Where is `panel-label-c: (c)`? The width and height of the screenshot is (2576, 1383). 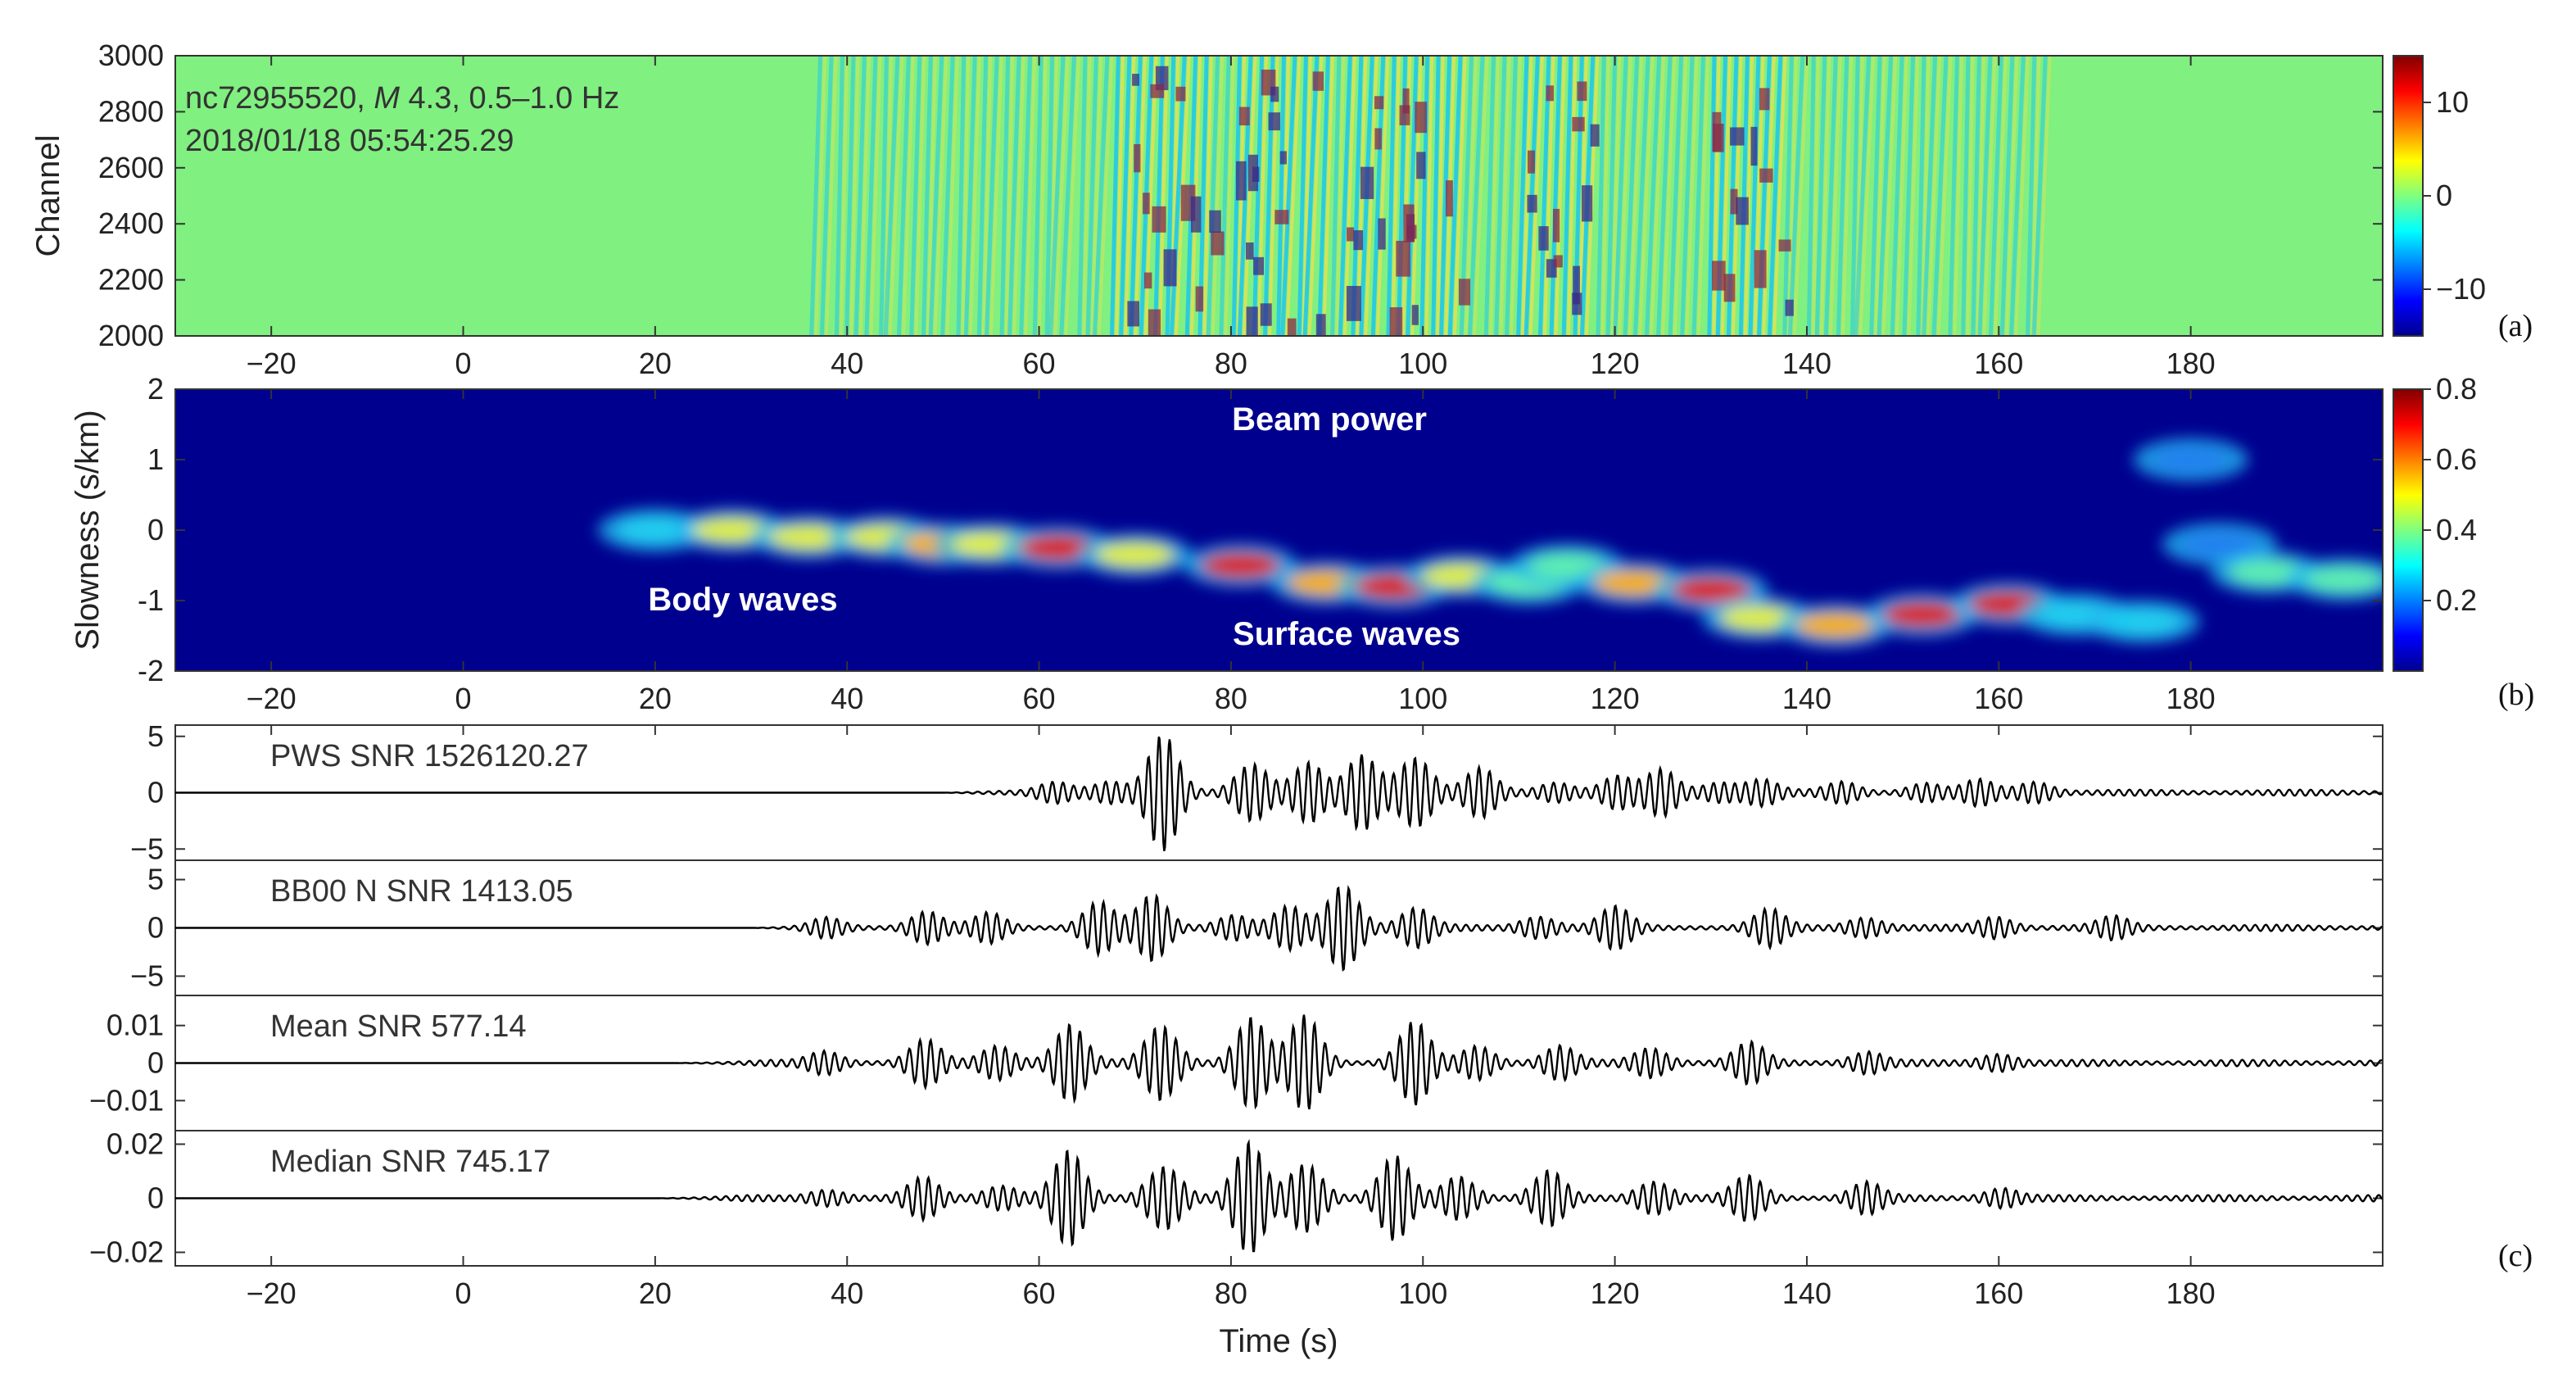
panel-label-c: (c) is located at coordinates (2515, 1256).